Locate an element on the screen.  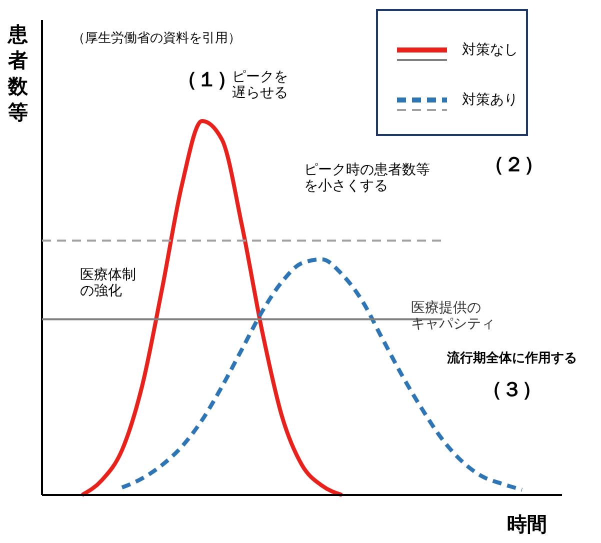
annotation: （２） is located at coordinates (514, 164).